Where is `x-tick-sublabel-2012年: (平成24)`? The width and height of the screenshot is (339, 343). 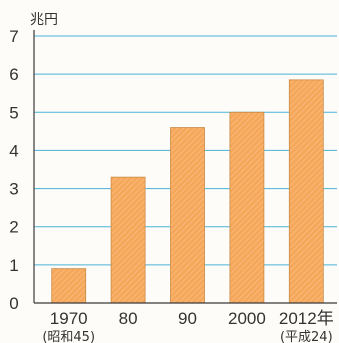 x-tick-sublabel-2012年: (平成24) is located at coordinates (306, 336).